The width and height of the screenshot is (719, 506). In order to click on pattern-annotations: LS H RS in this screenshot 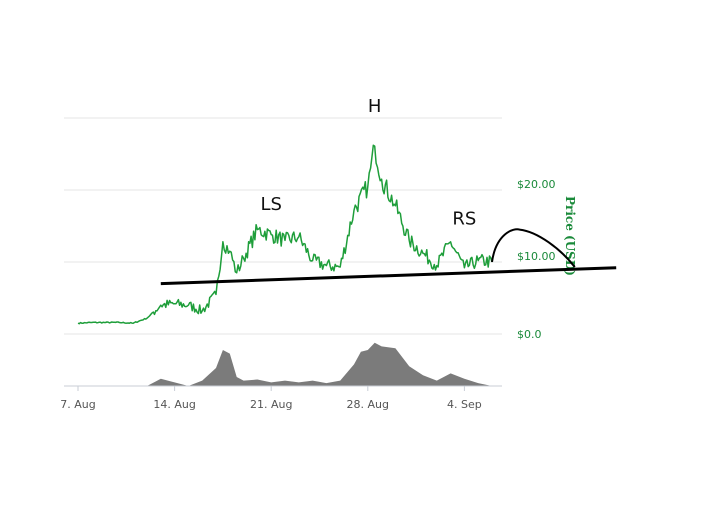, I will do `click(368, 162)`.